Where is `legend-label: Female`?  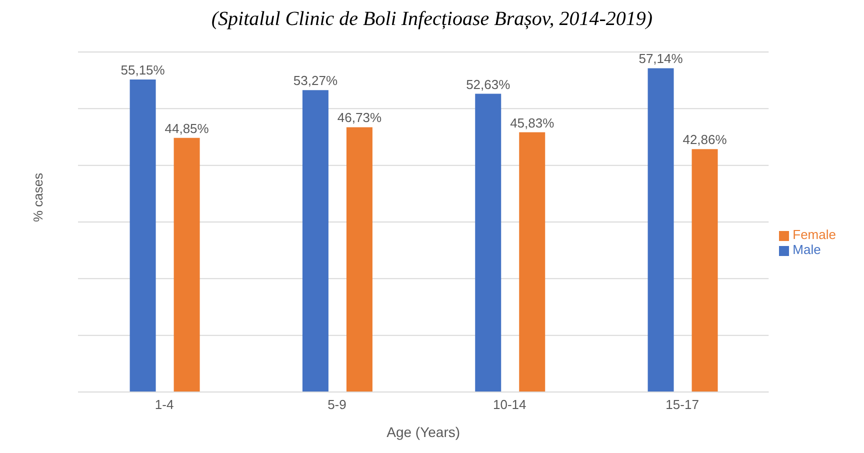
legend-label: Female is located at coordinates (814, 234).